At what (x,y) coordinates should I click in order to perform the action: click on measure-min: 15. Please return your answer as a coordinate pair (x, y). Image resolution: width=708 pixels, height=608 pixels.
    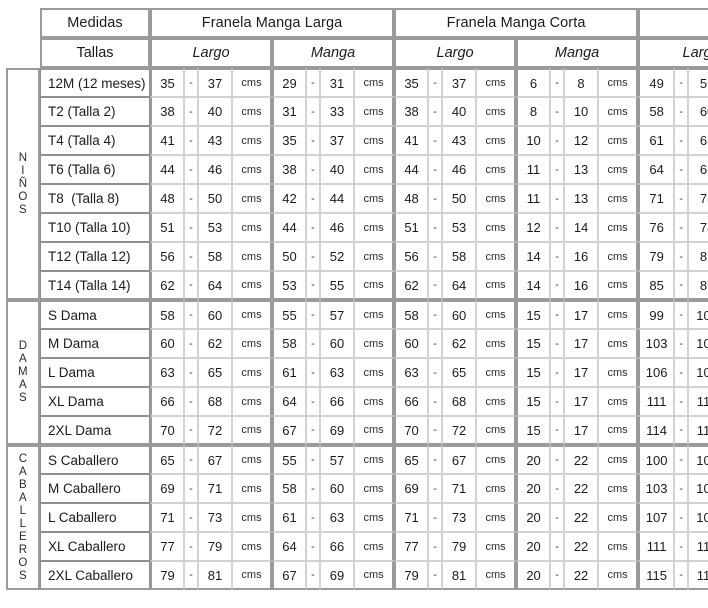
    Looking at the image, I should click on (533, 372).